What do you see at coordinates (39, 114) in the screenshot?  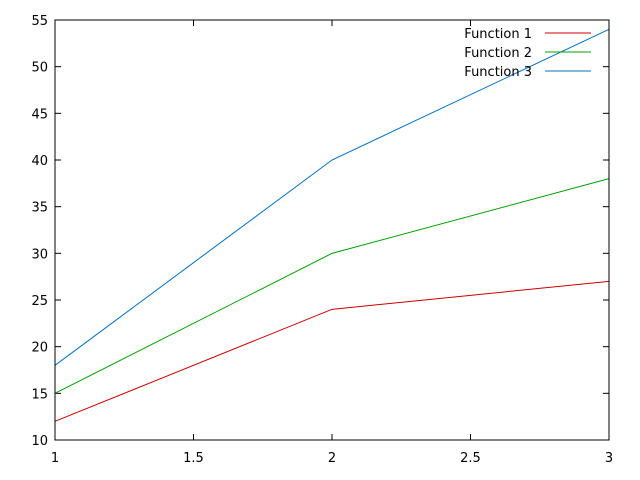 I see `y-tick-label: 45` at bounding box center [39, 114].